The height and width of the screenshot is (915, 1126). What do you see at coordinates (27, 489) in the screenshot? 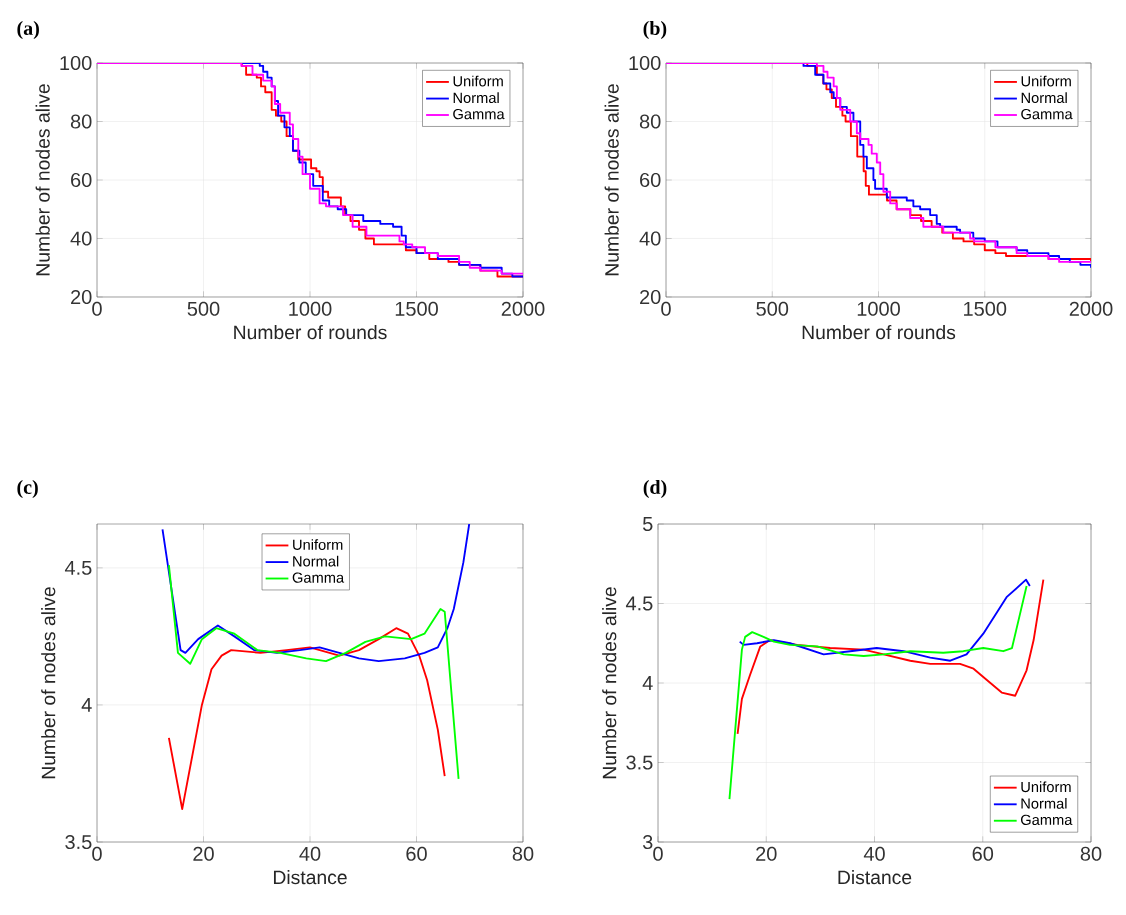
I see `chart-title: (c)` at bounding box center [27, 489].